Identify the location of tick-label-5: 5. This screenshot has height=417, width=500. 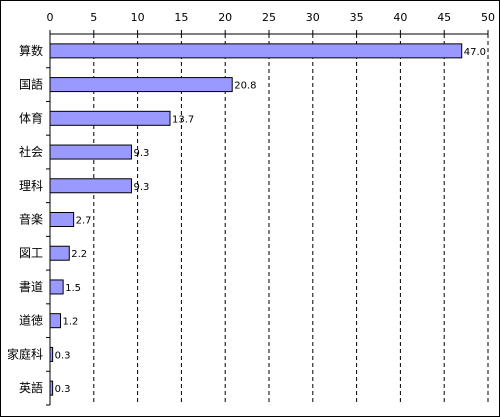
(93, 17).